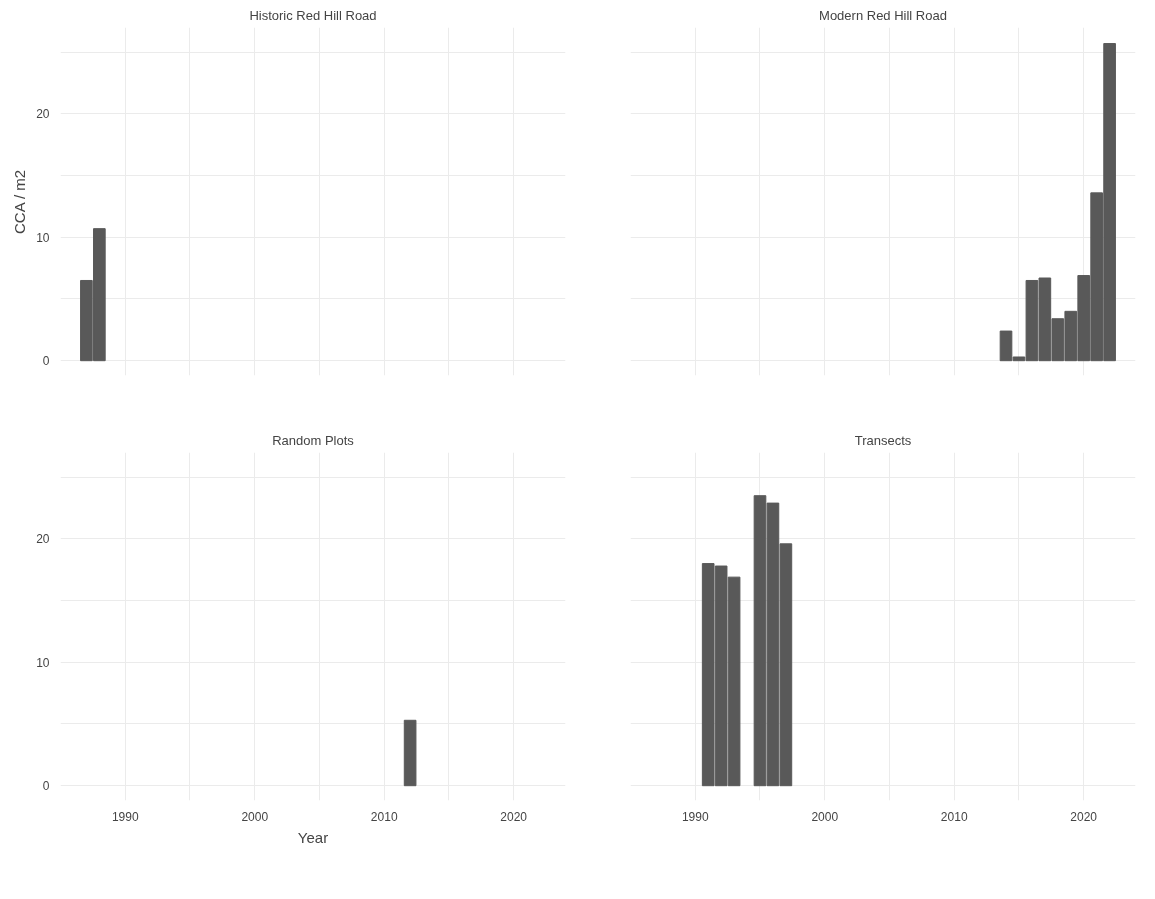 The width and height of the screenshot is (1155, 899). What do you see at coordinates (313, 15) in the screenshot?
I see `chart-title: Historic Red Hill Road` at bounding box center [313, 15].